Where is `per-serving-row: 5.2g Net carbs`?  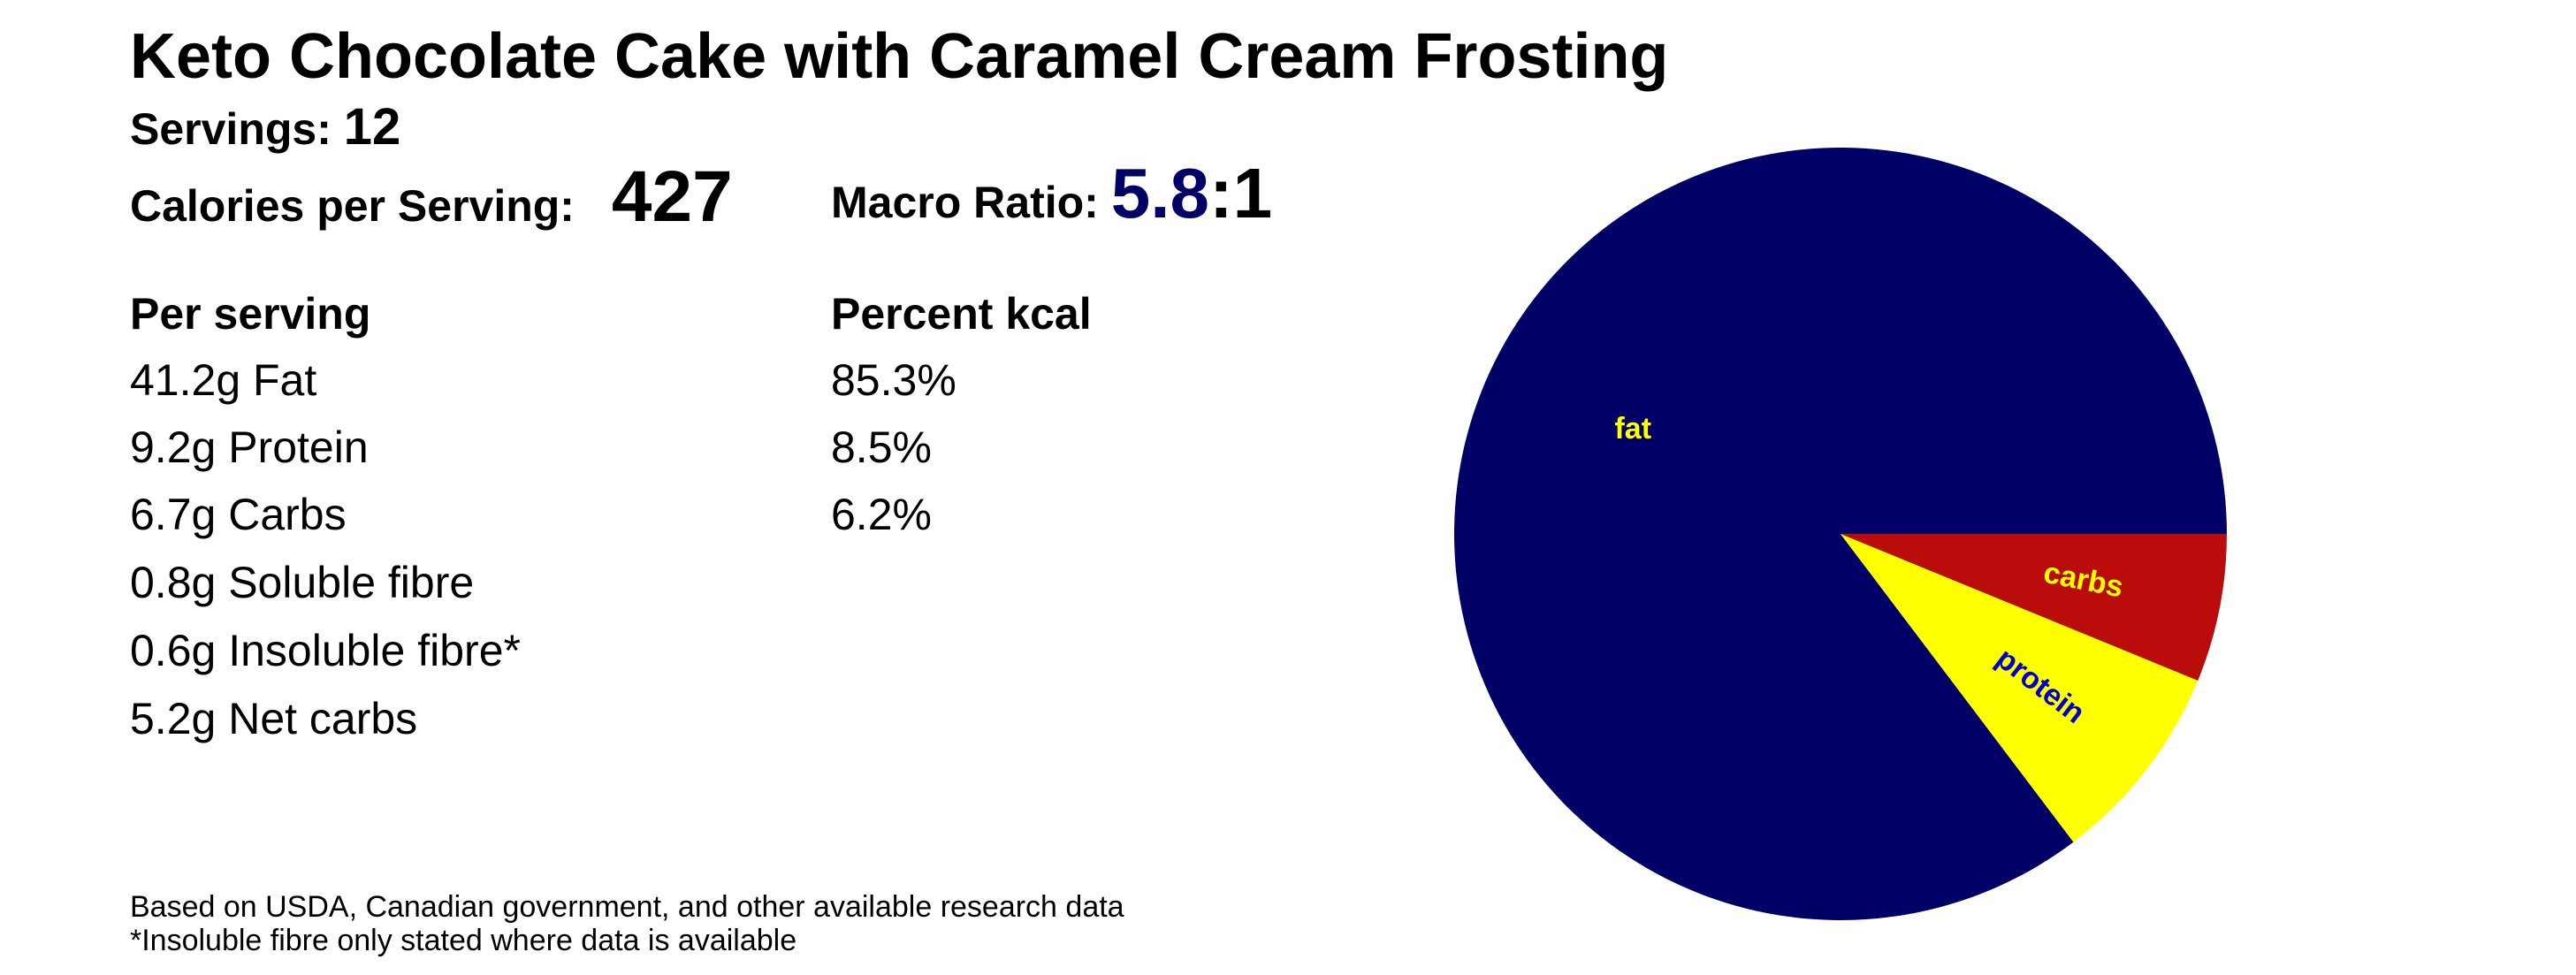
per-serving-row: 5.2g Net carbs is located at coordinates (274, 719).